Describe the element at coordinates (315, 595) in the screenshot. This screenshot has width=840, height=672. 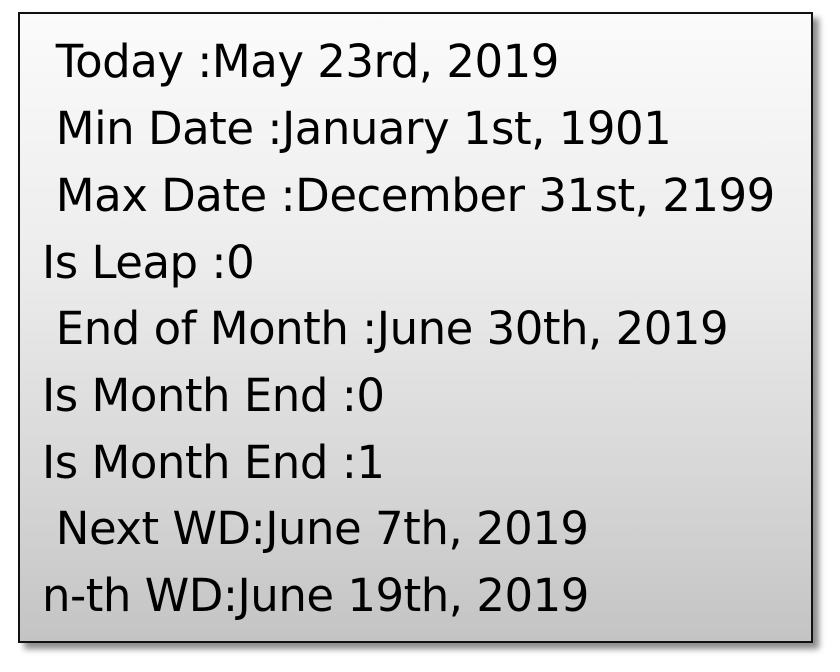
I see `output-line-nth-wd: n-th WD:June 19th, 2019` at that location.